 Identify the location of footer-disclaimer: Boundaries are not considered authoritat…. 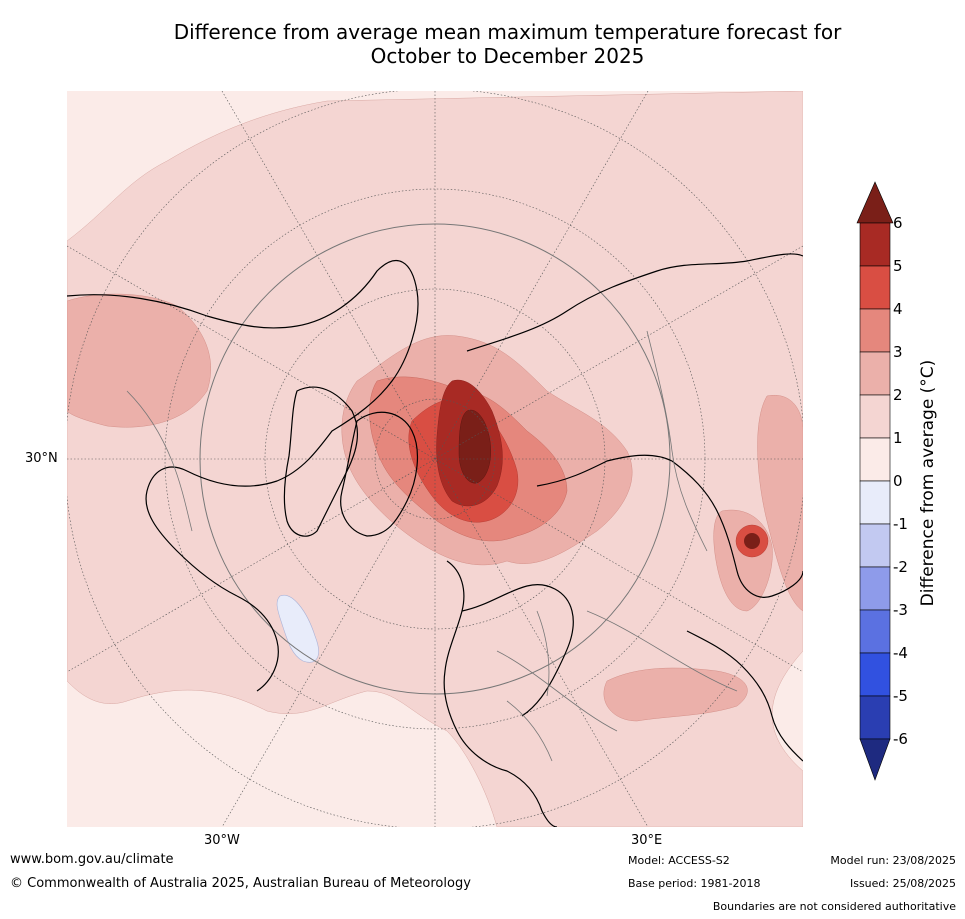
(834, 906).